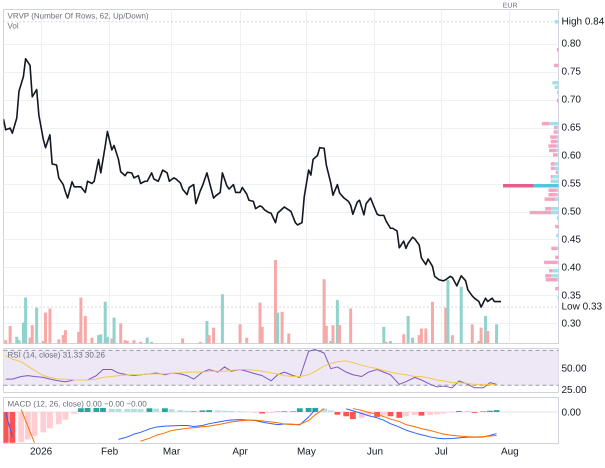  I want to click on y-tick-label: 0.60, so click(572, 156).